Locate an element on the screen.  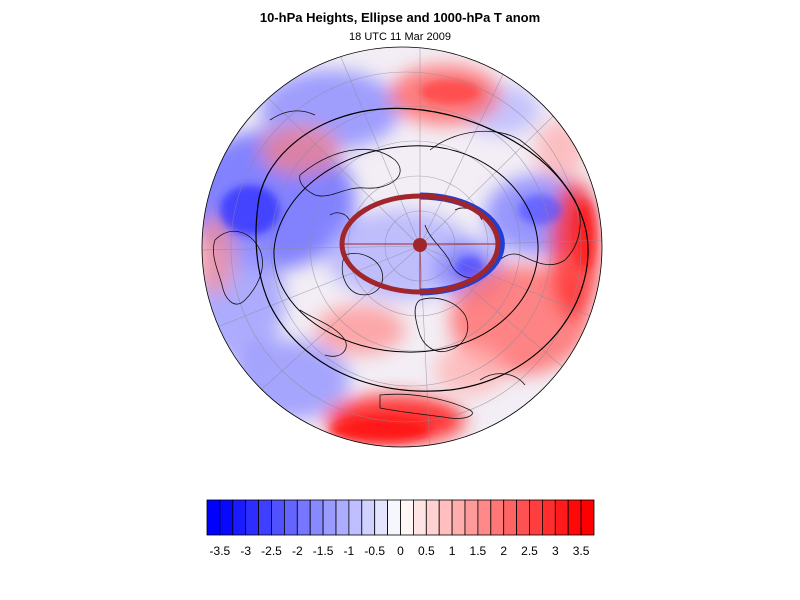
colorbar-tick-label: -3.5 is located at coordinates (220, 551).